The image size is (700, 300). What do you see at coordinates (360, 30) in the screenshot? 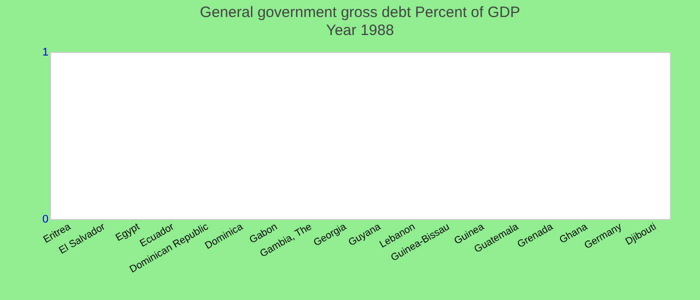
I see `chart-subtitle: Year 1988` at bounding box center [360, 30].